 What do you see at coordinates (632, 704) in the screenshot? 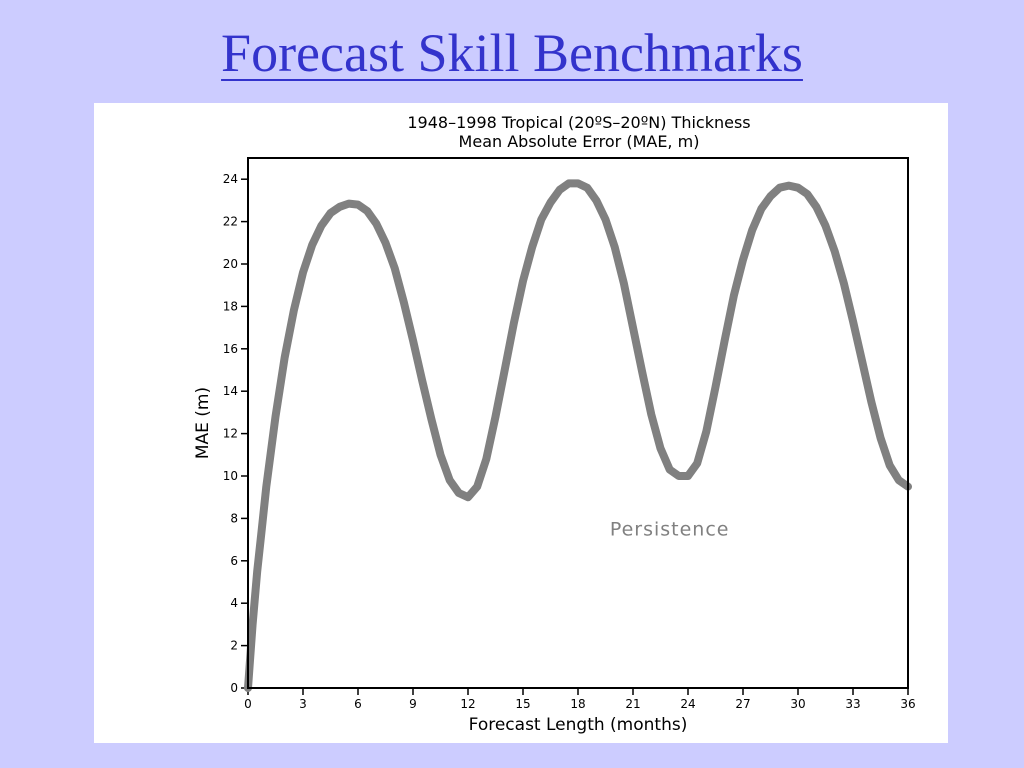
I see `x-tick-label: 21` at bounding box center [632, 704].